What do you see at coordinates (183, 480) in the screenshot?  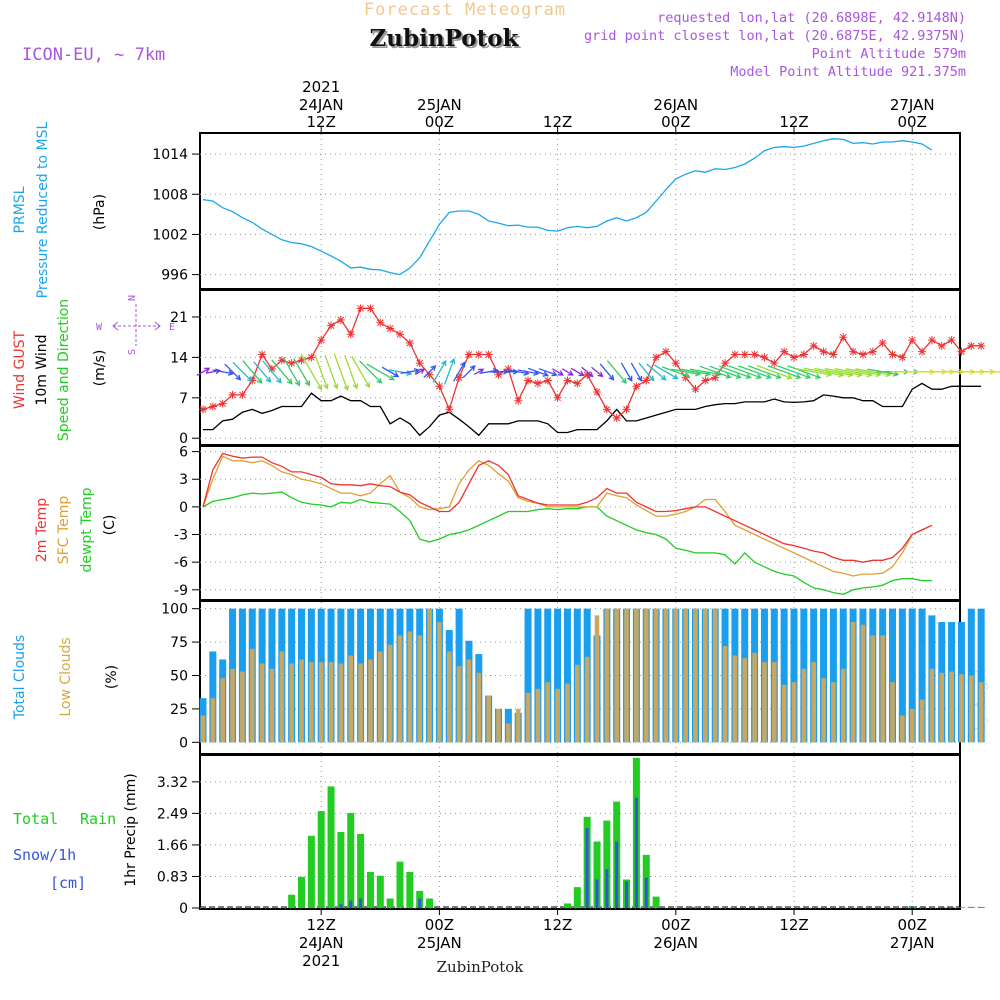 I see `y-tick-label: 3` at bounding box center [183, 480].